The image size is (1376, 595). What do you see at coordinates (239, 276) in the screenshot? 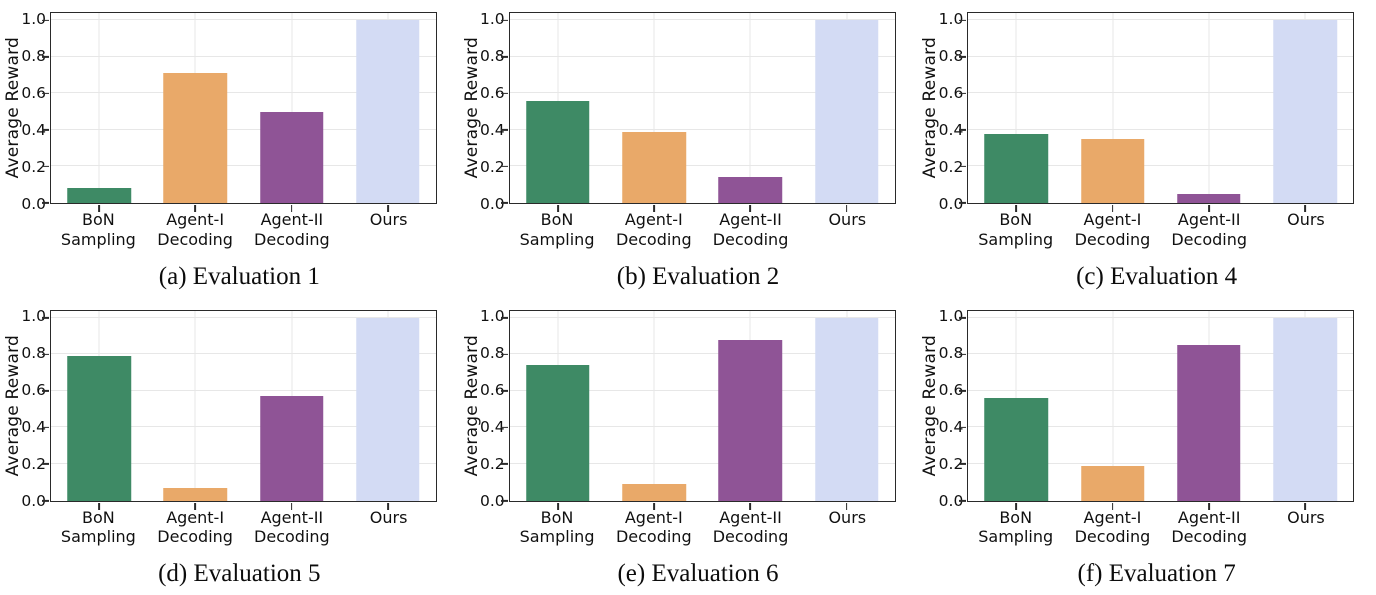
I see `chart-caption: (a) Evaluation 1` at bounding box center [239, 276].